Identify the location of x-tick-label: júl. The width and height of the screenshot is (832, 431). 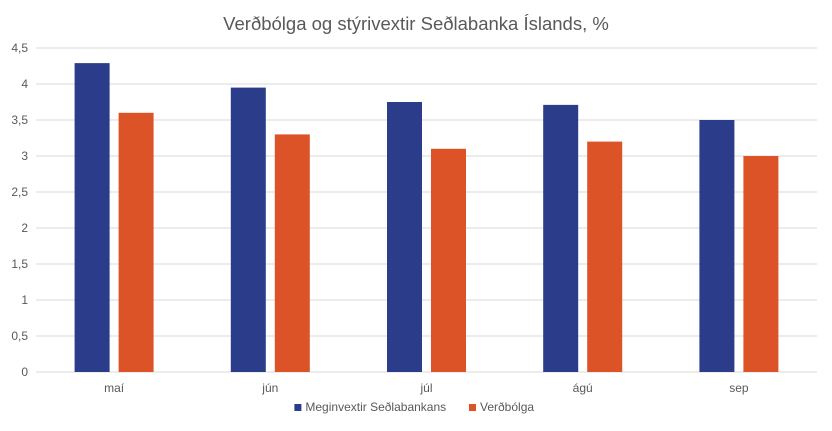
(425, 388).